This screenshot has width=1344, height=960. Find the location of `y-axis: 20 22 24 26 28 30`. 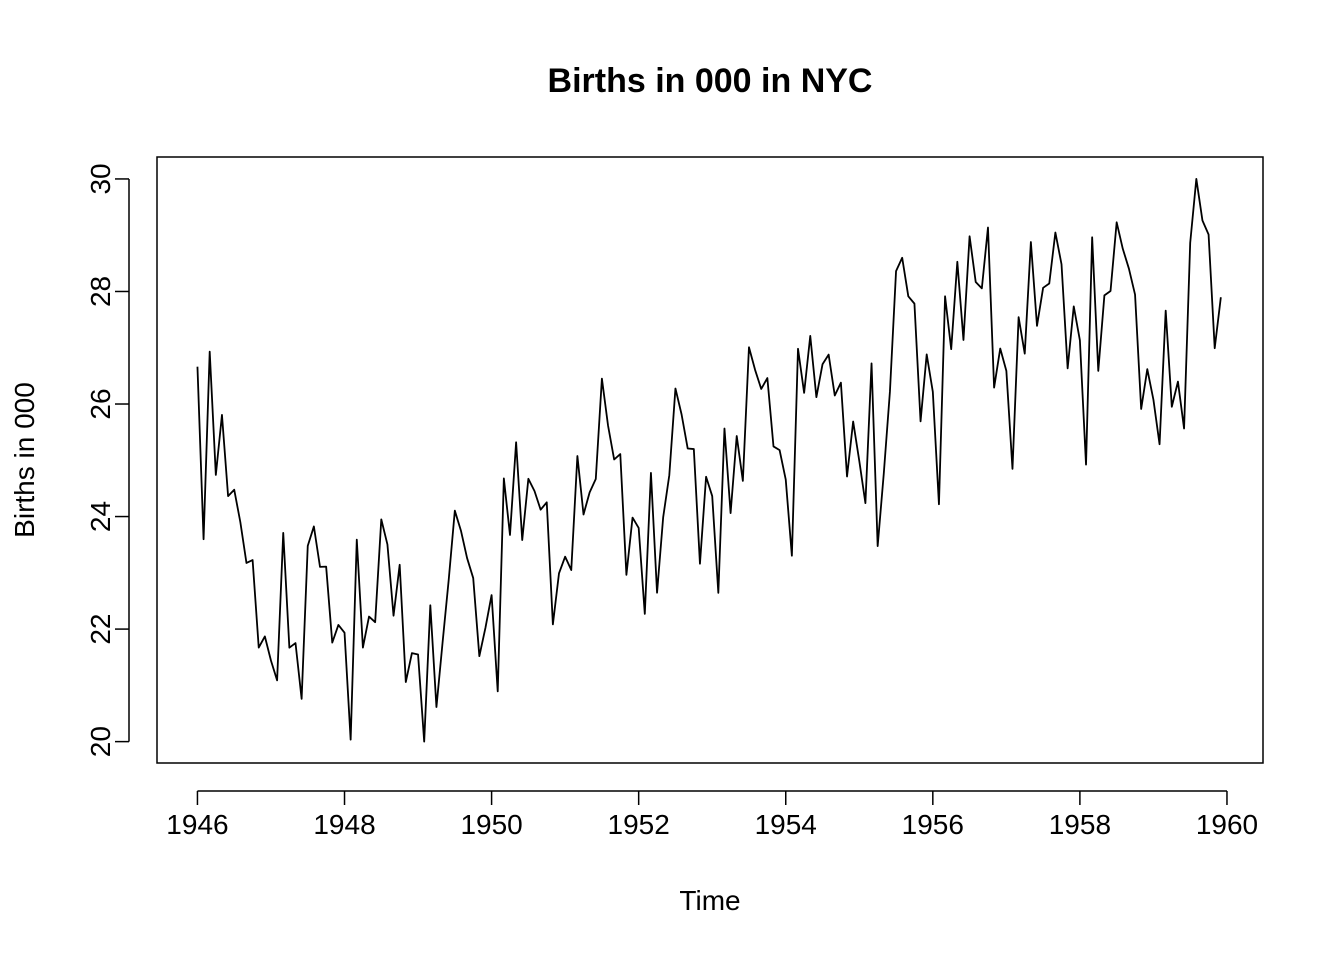

y-axis: 20 22 24 26 28 30 is located at coordinates (107, 460).